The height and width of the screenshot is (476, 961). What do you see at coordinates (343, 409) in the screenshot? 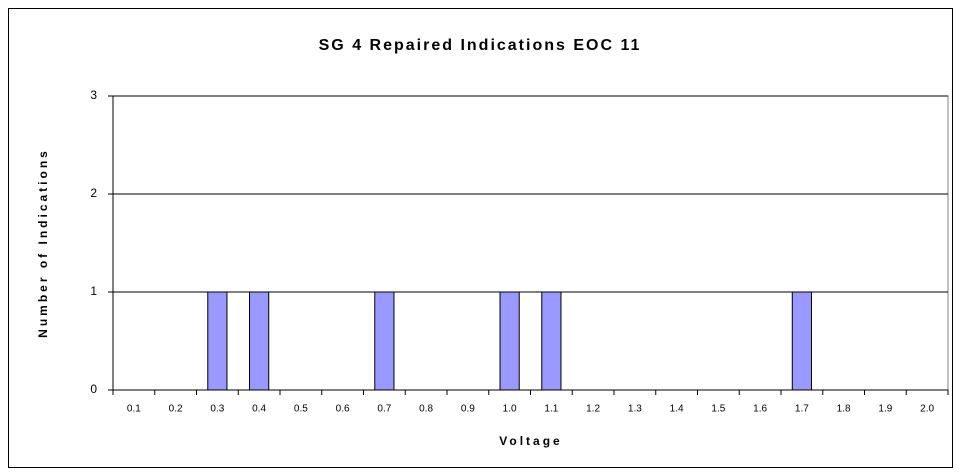
I see `x-tick-label: 0.6` at bounding box center [343, 409].